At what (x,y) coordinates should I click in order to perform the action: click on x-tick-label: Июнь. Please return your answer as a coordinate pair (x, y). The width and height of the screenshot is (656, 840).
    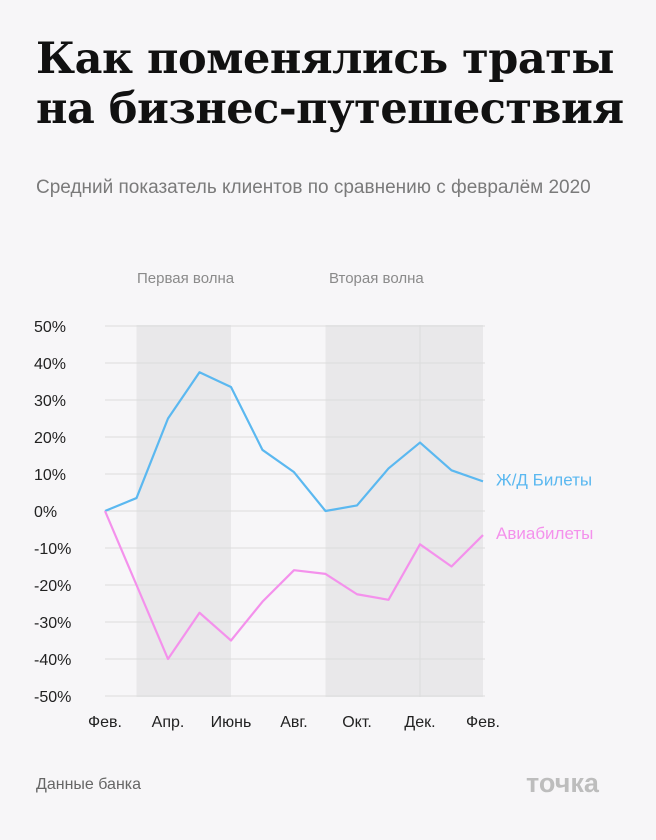
    Looking at the image, I should click on (231, 722).